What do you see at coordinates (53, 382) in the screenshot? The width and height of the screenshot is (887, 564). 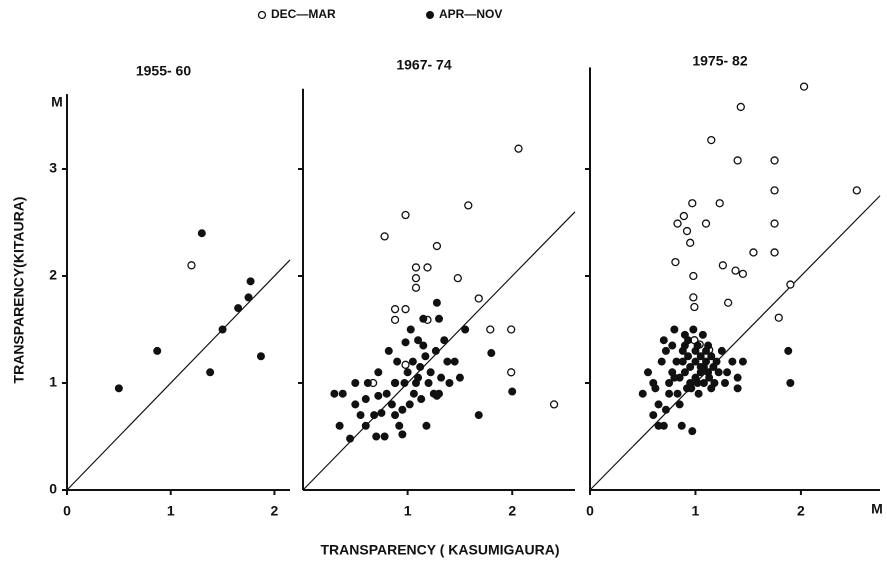 I see `y-tick-label: 1` at bounding box center [53, 382].